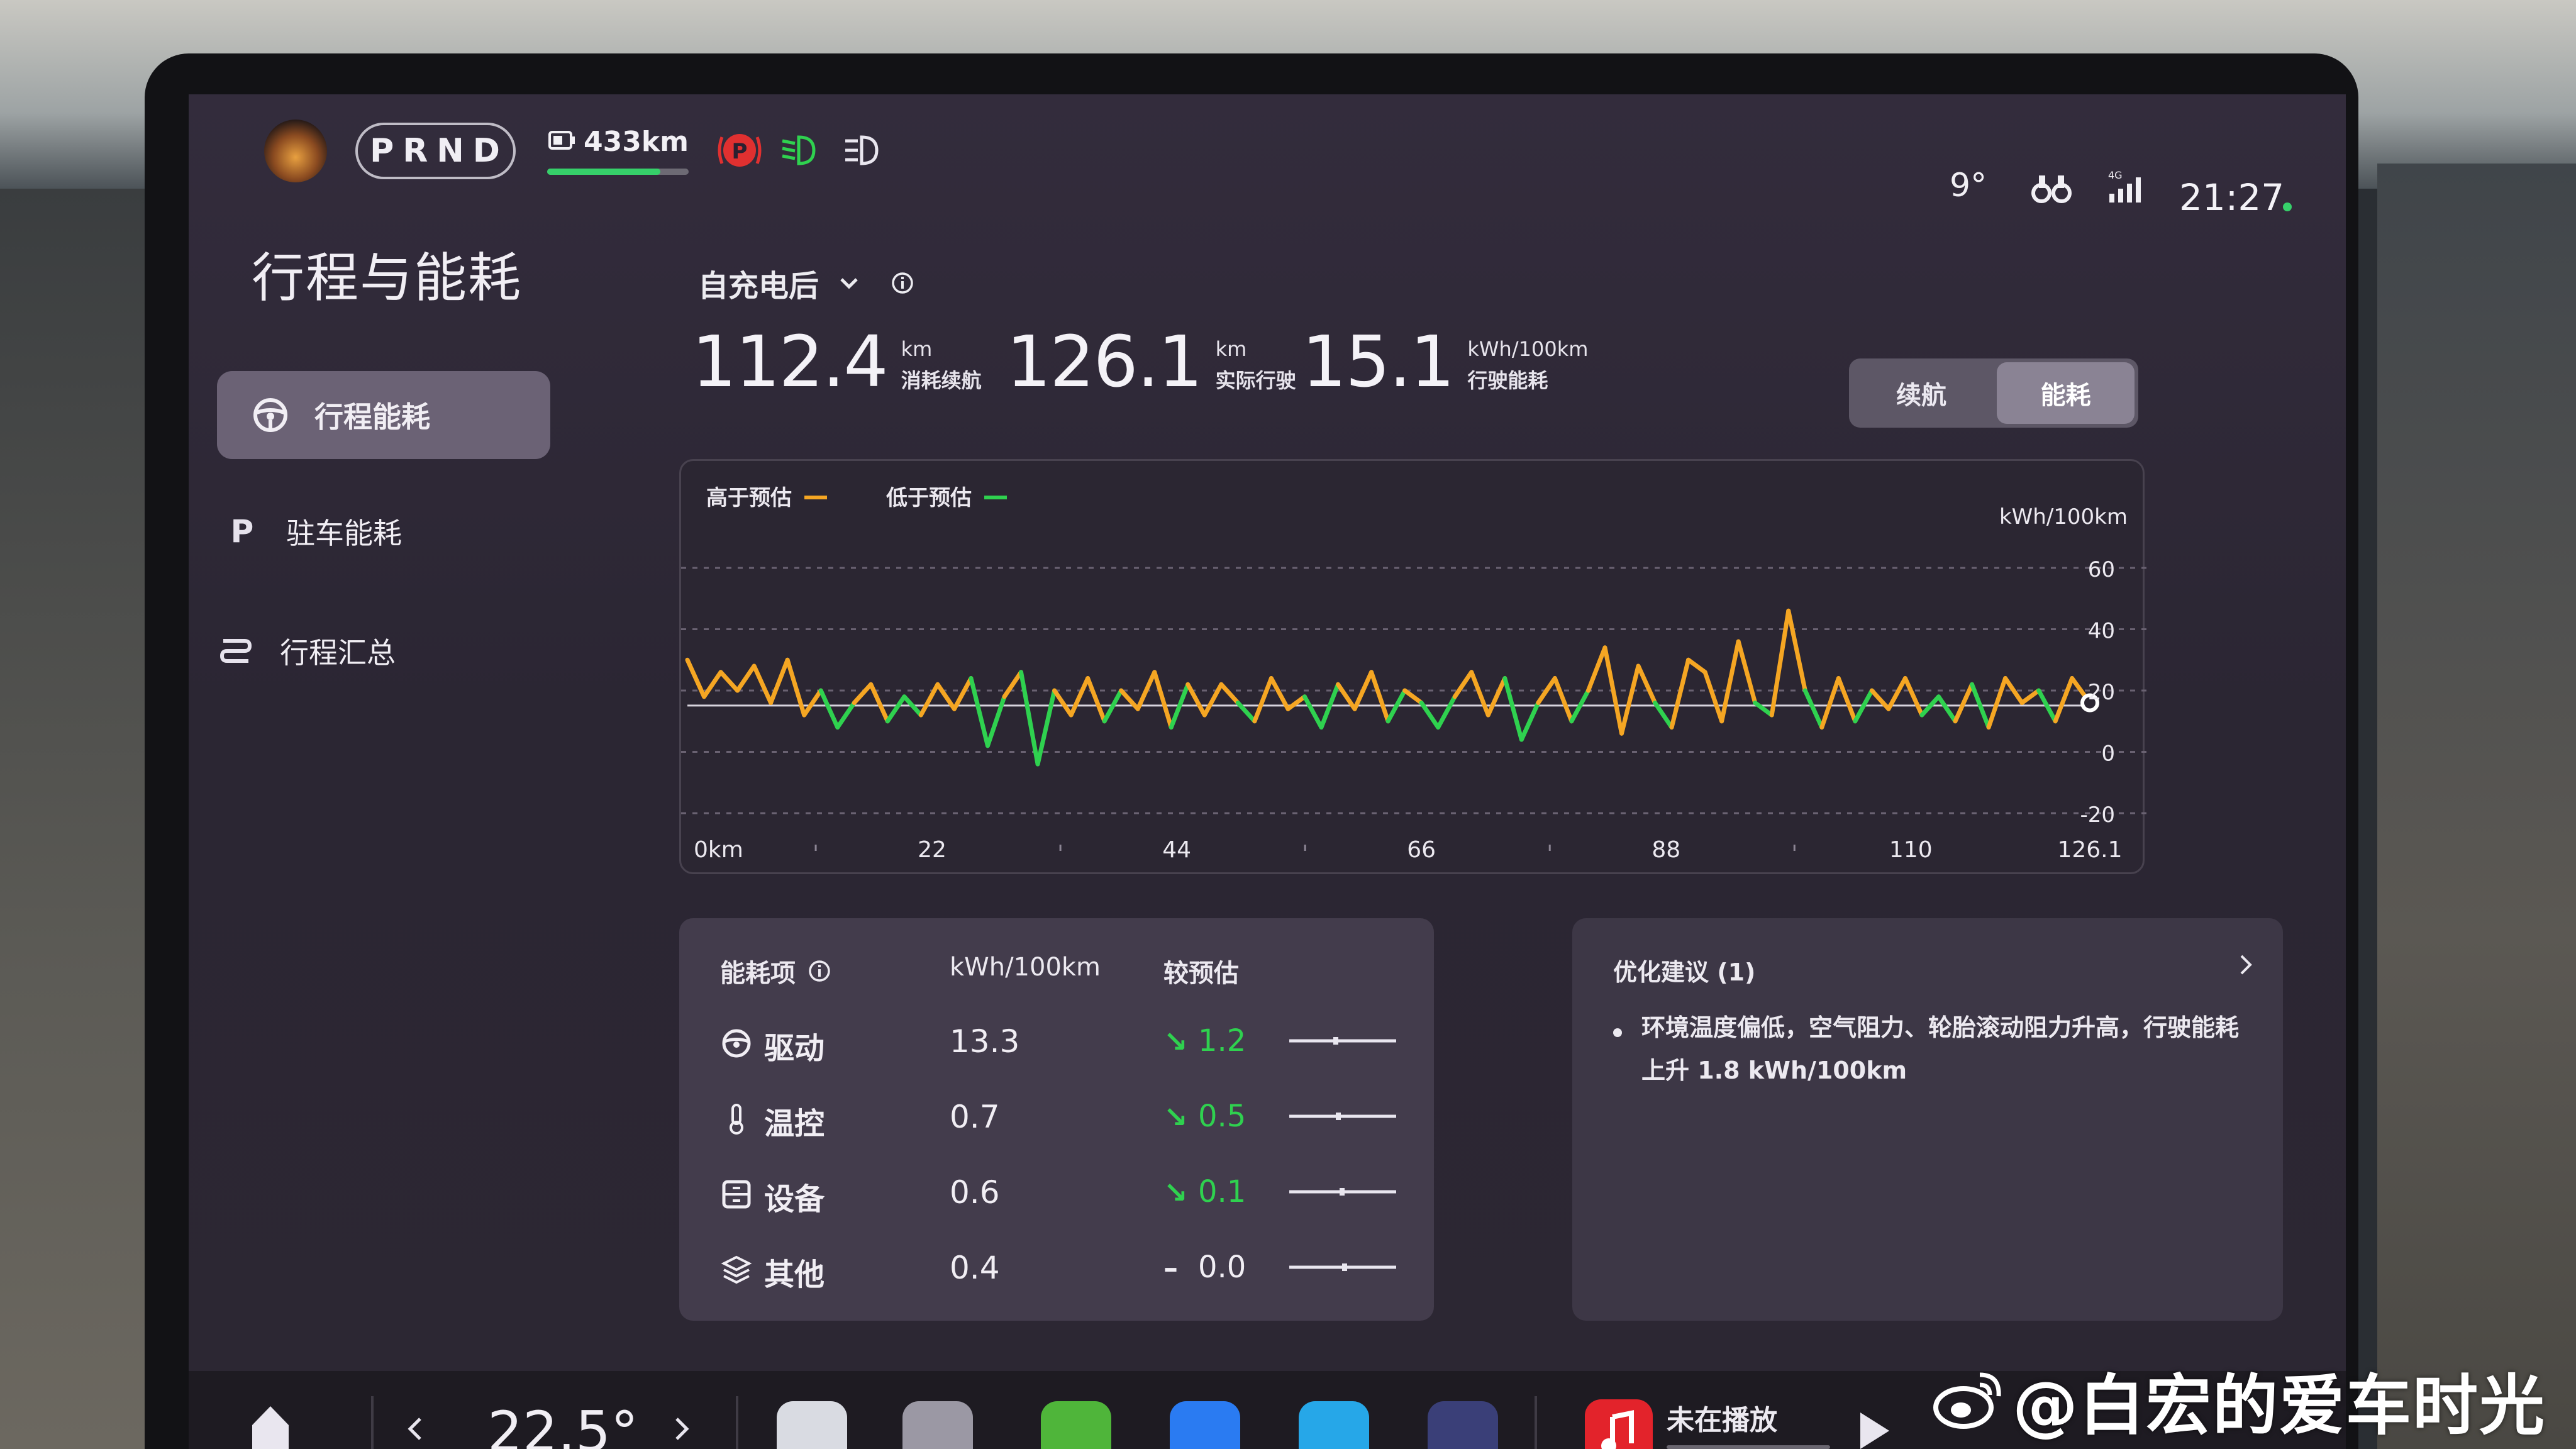 This screenshot has height=1449, width=2576. What do you see at coordinates (306, 650) in the screenshot?
I see `sidebar-item-trip-summary: 行程汇总` at bounding box center [306, 650].